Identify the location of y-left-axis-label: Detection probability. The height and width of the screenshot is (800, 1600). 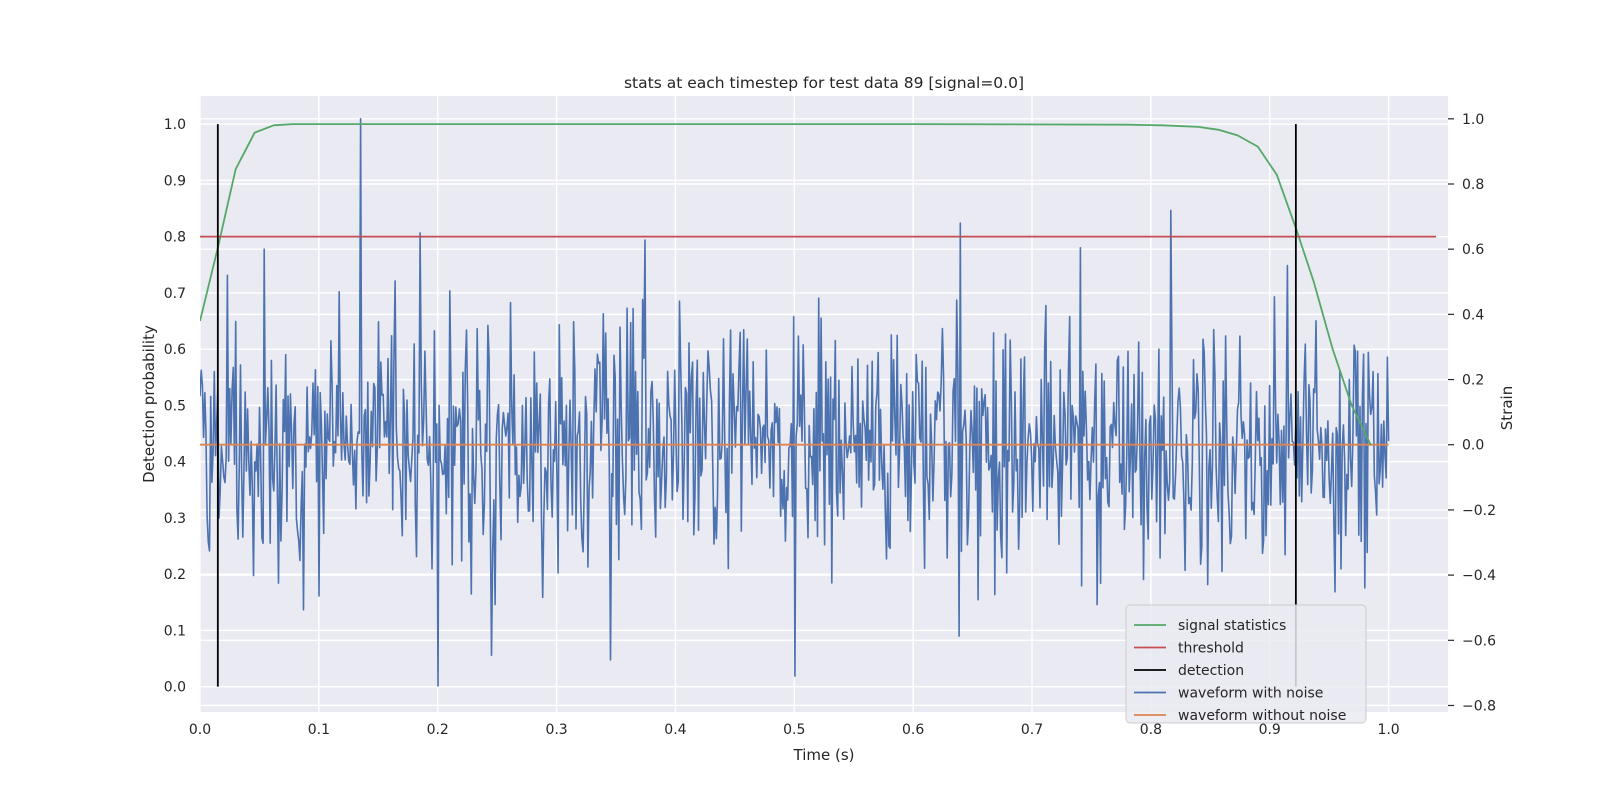
(149, 404).